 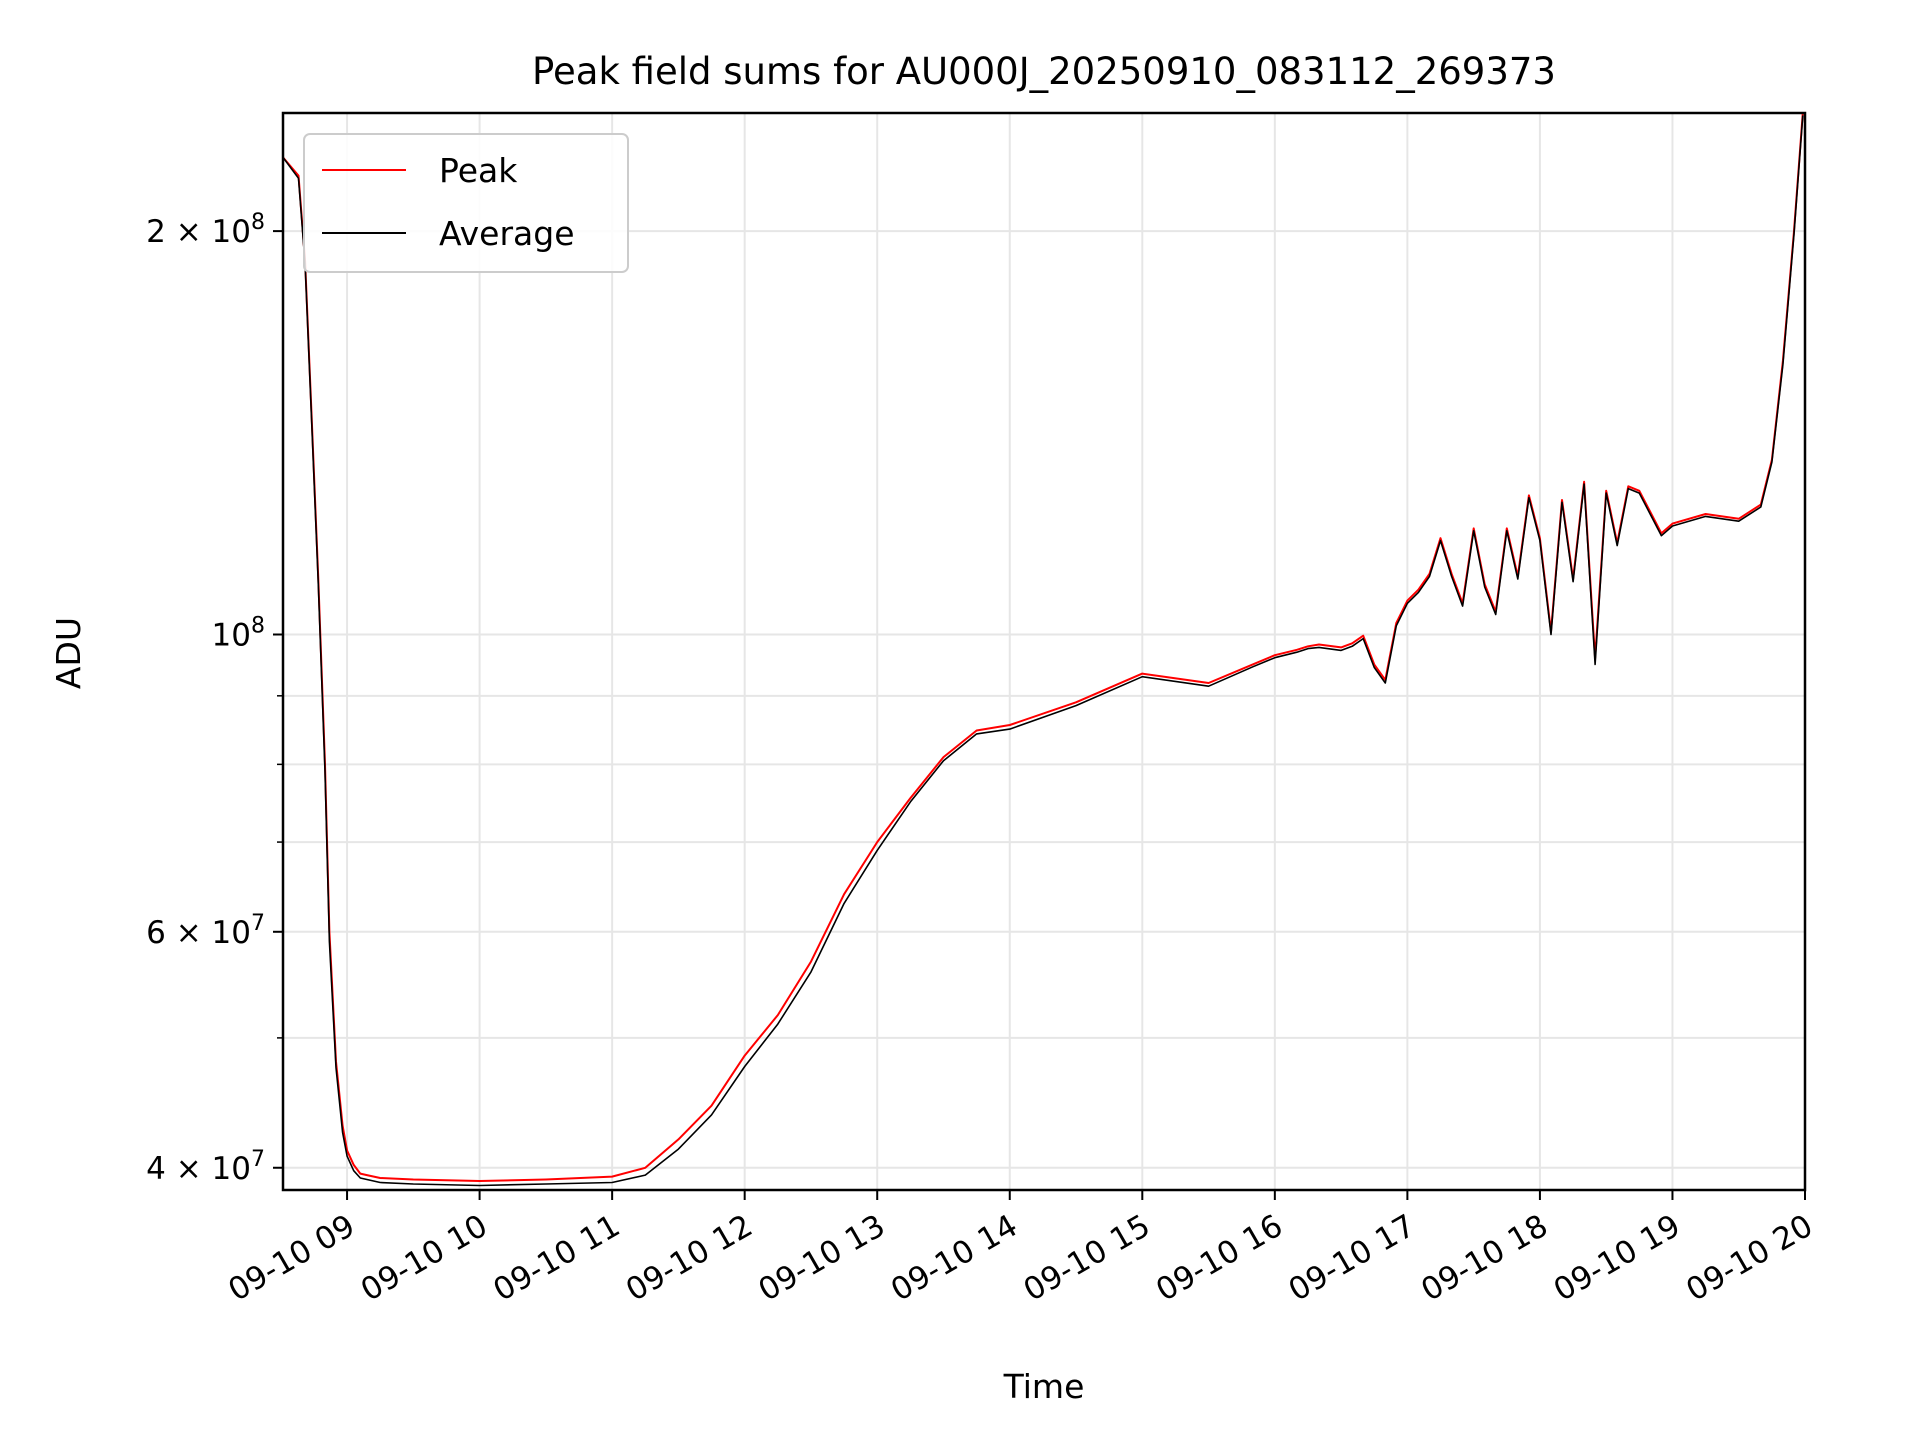 I want to click on y-axis-label: ADU, so click(x=68, y=653).